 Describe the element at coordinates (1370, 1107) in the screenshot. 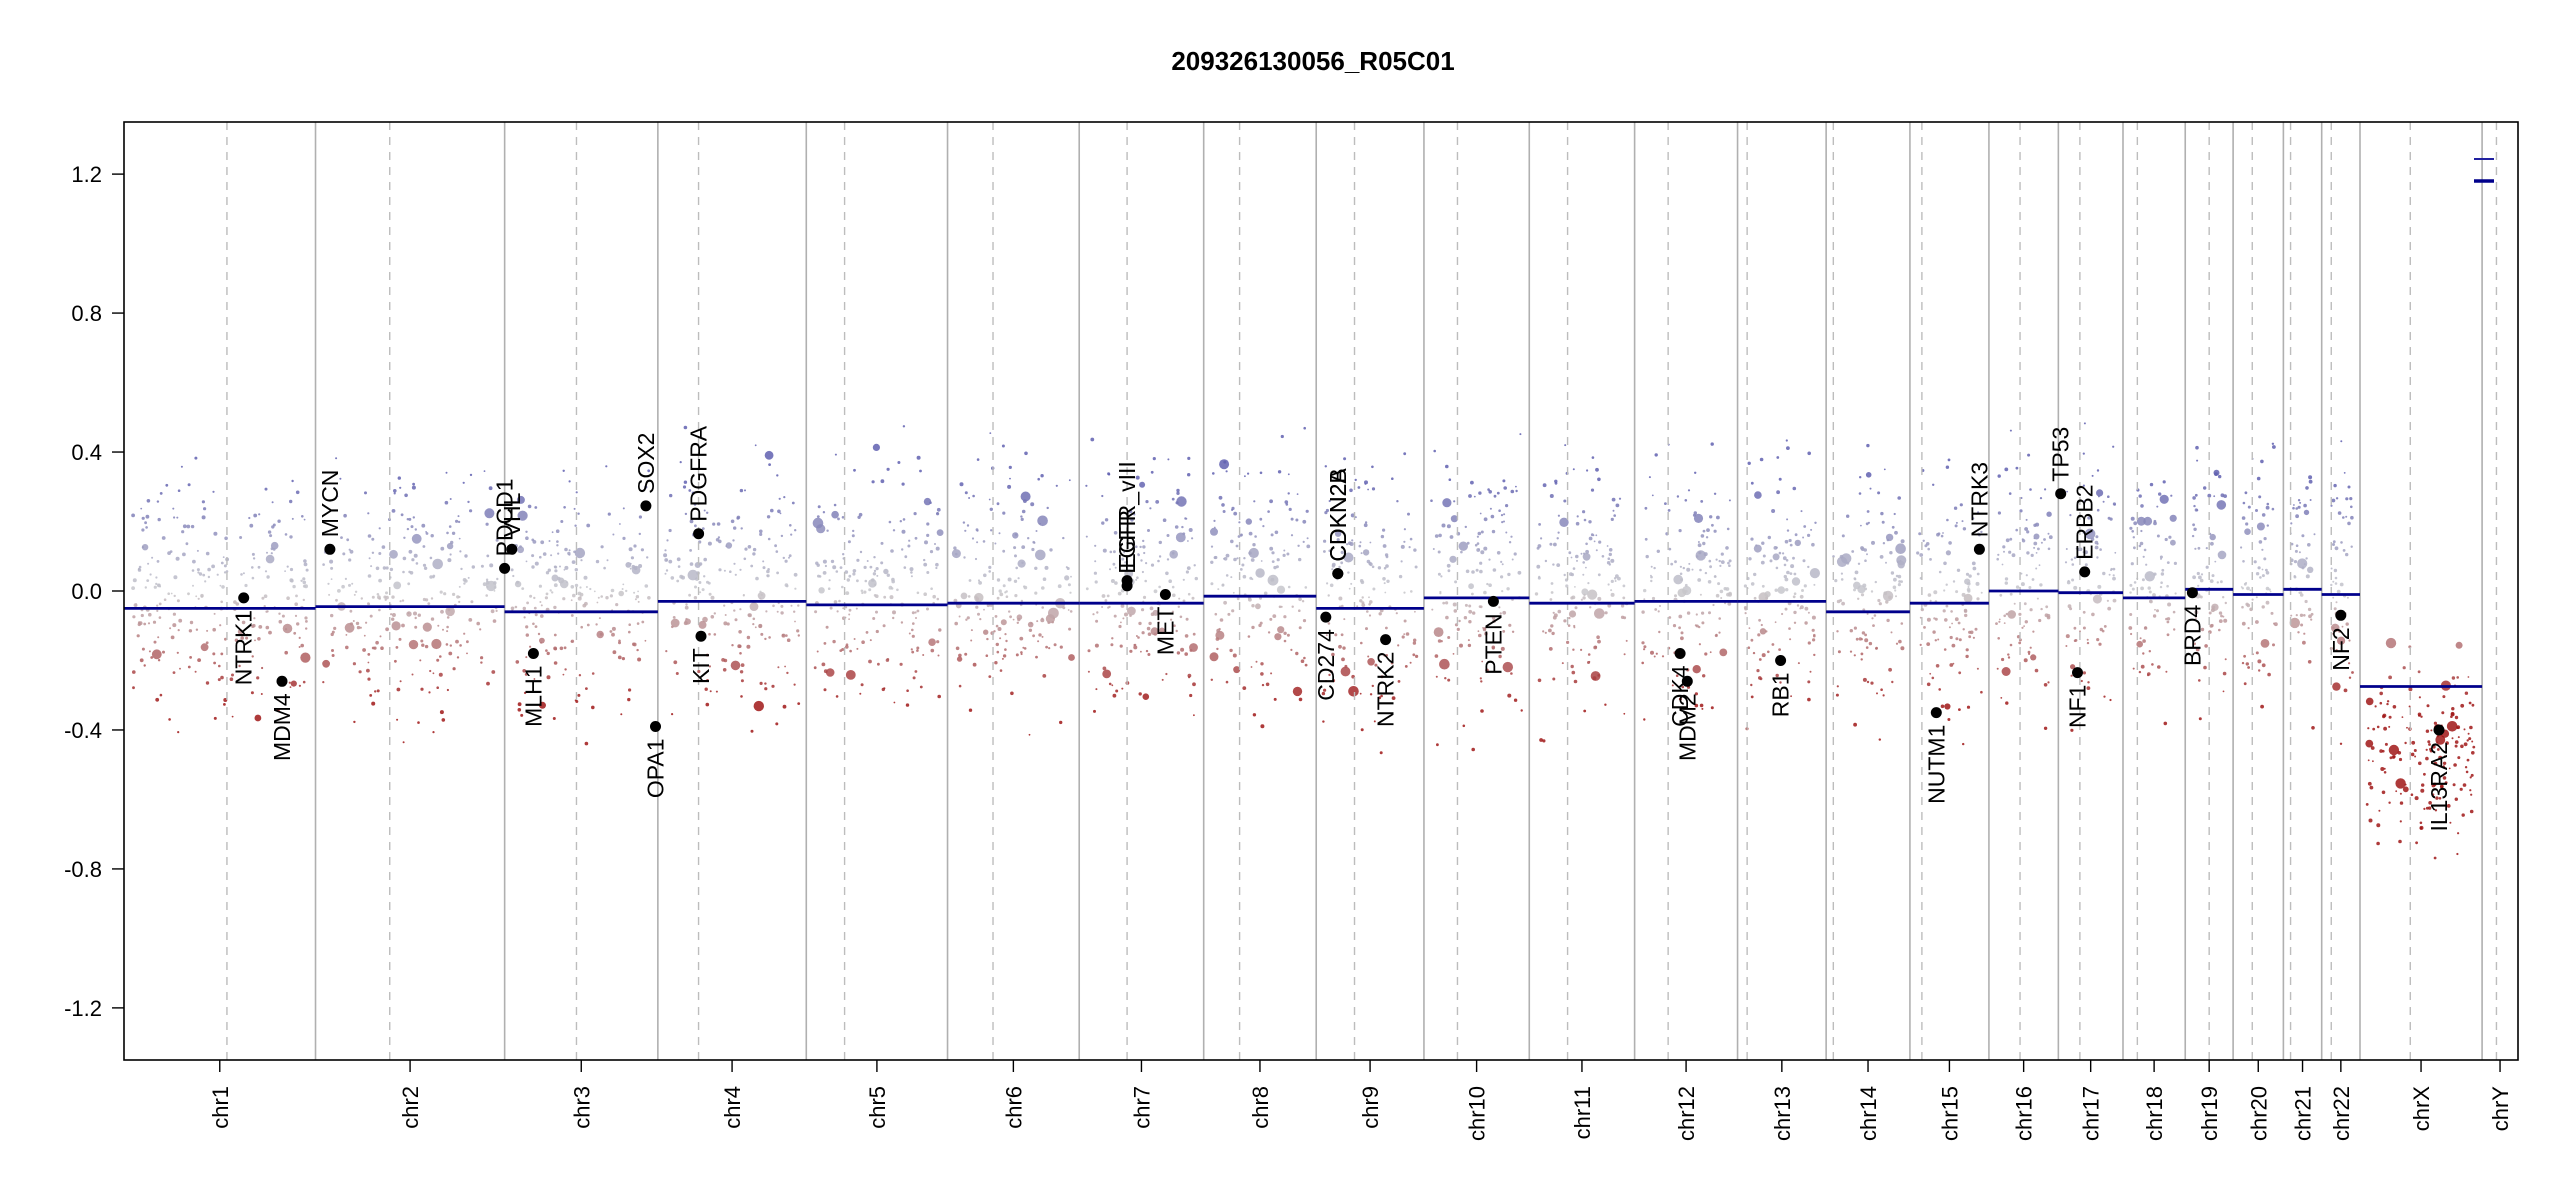

I see `x-tick-label: chr9` at that location.